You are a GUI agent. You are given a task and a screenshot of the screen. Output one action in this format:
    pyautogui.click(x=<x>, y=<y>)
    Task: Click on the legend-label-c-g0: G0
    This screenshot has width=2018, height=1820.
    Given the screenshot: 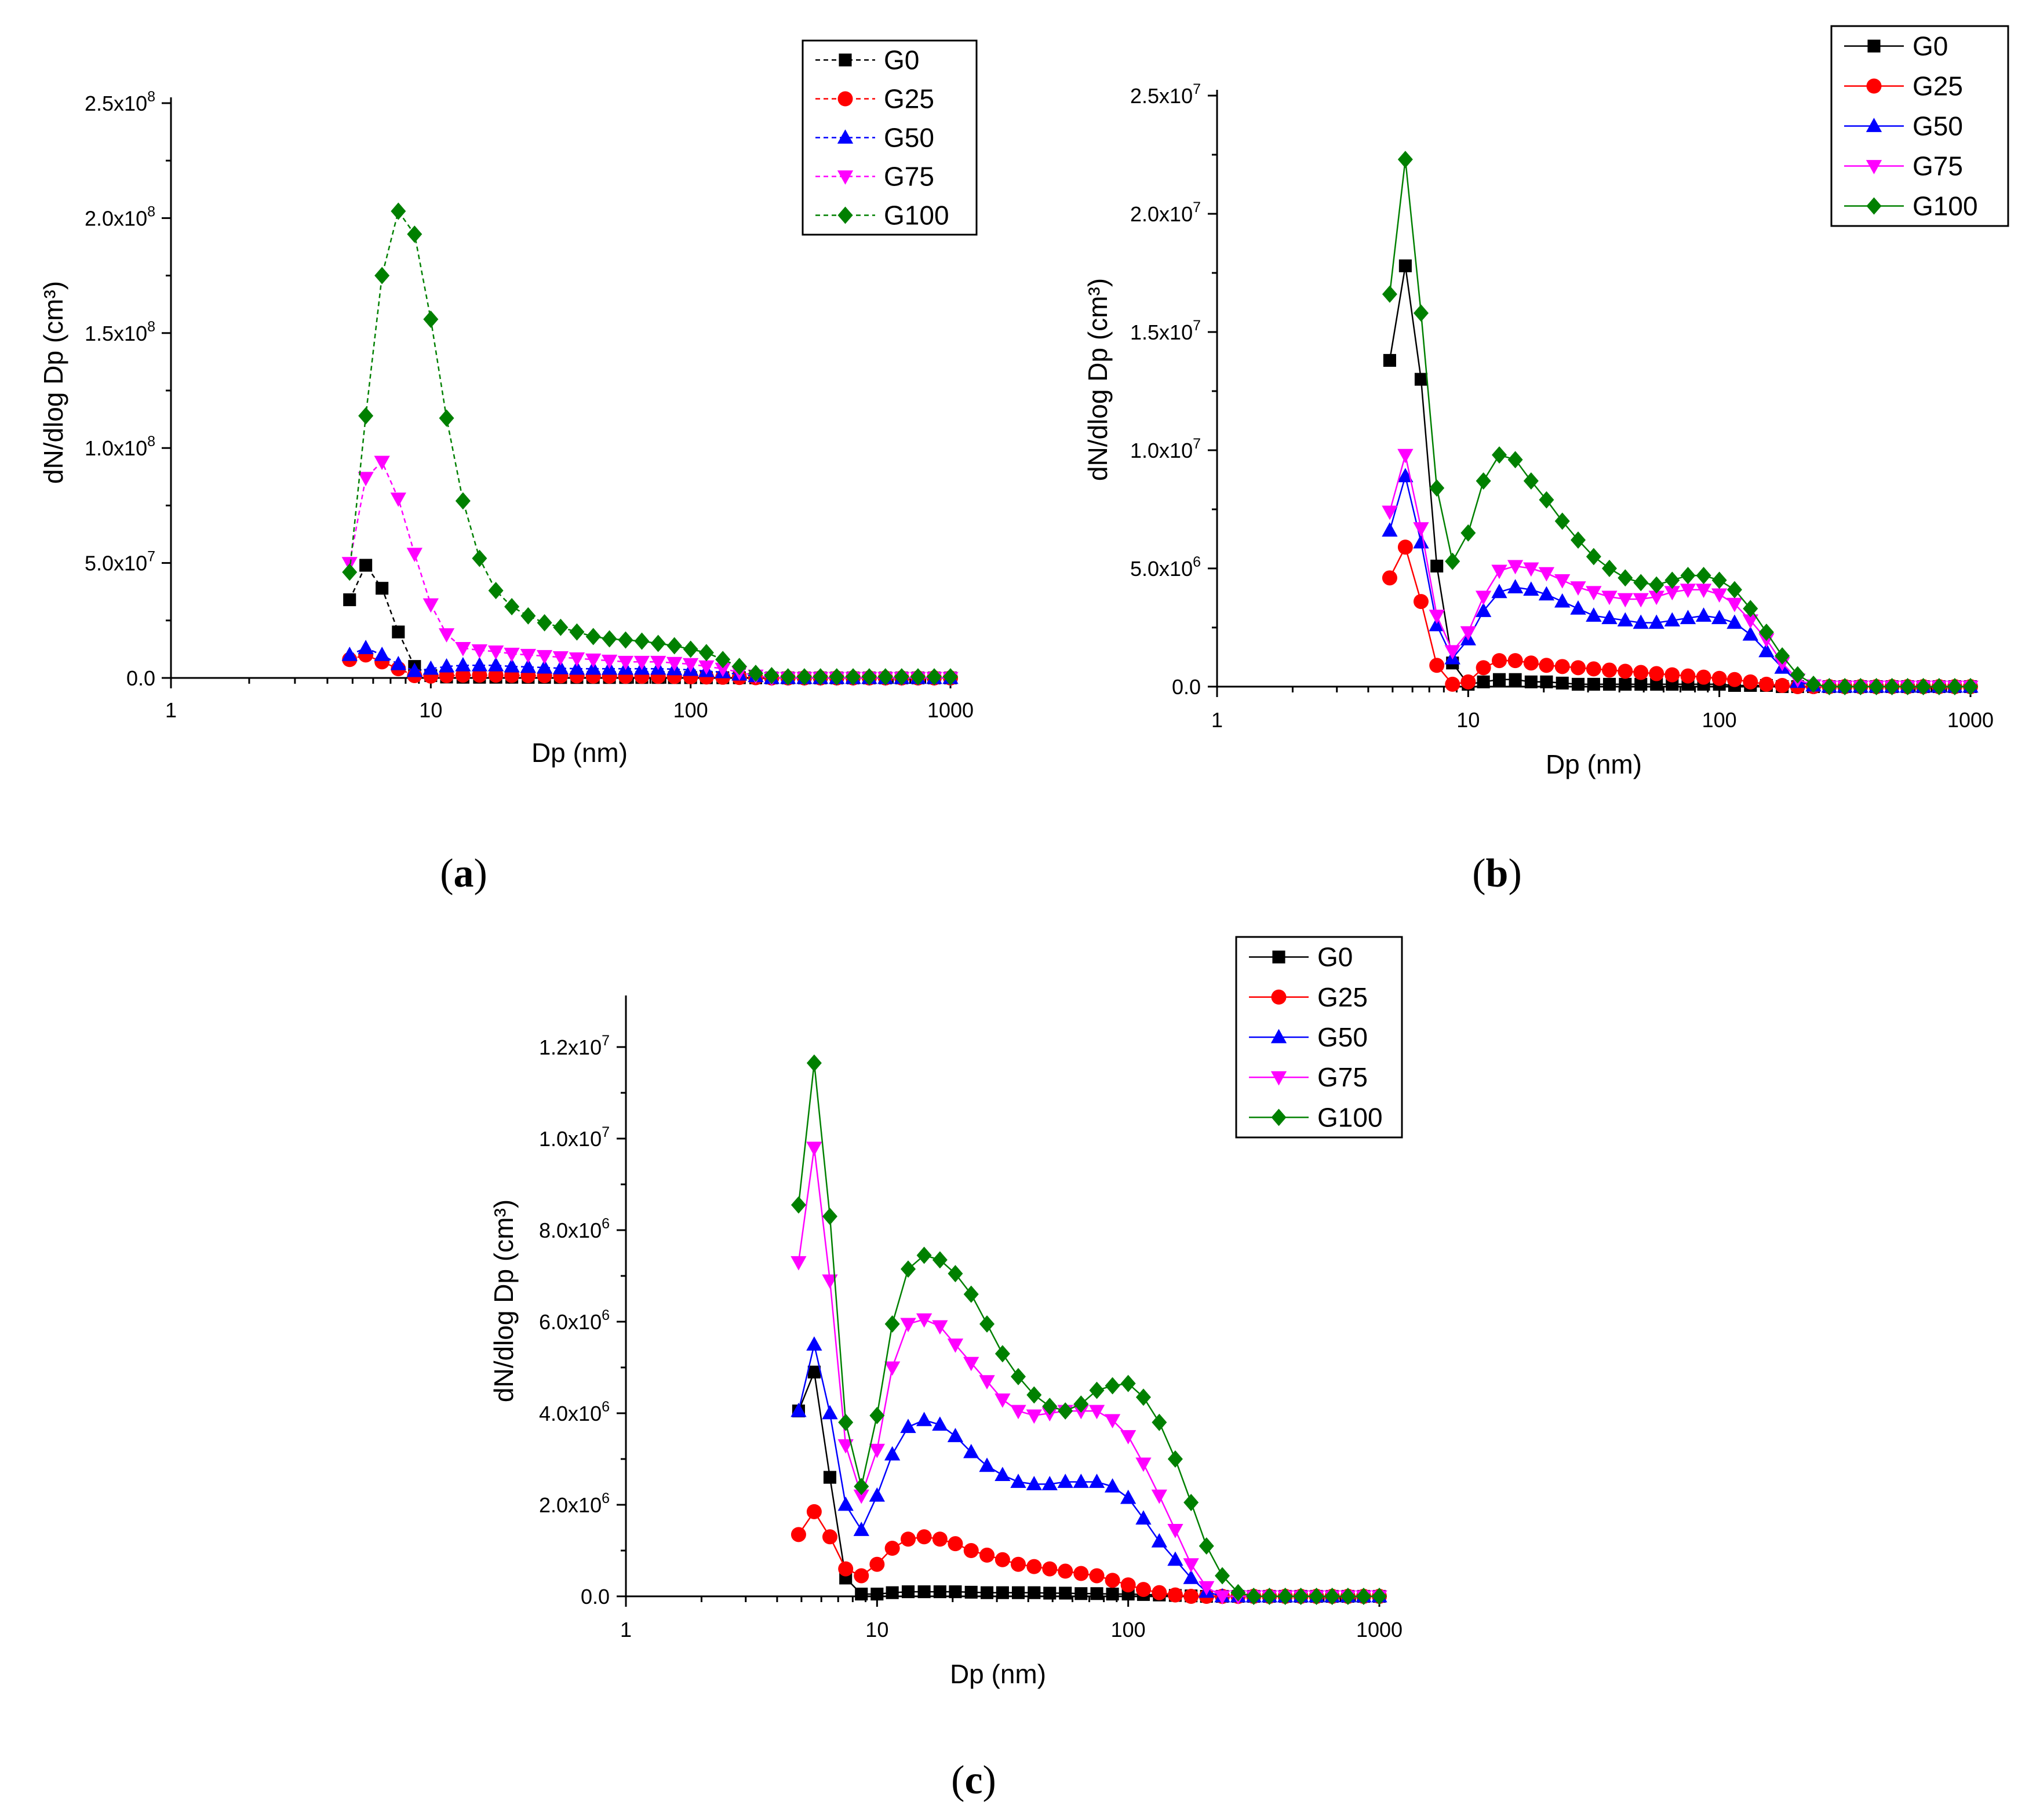 What is the action you would take?
    pyautogui.click(x=1335, y=957)
    